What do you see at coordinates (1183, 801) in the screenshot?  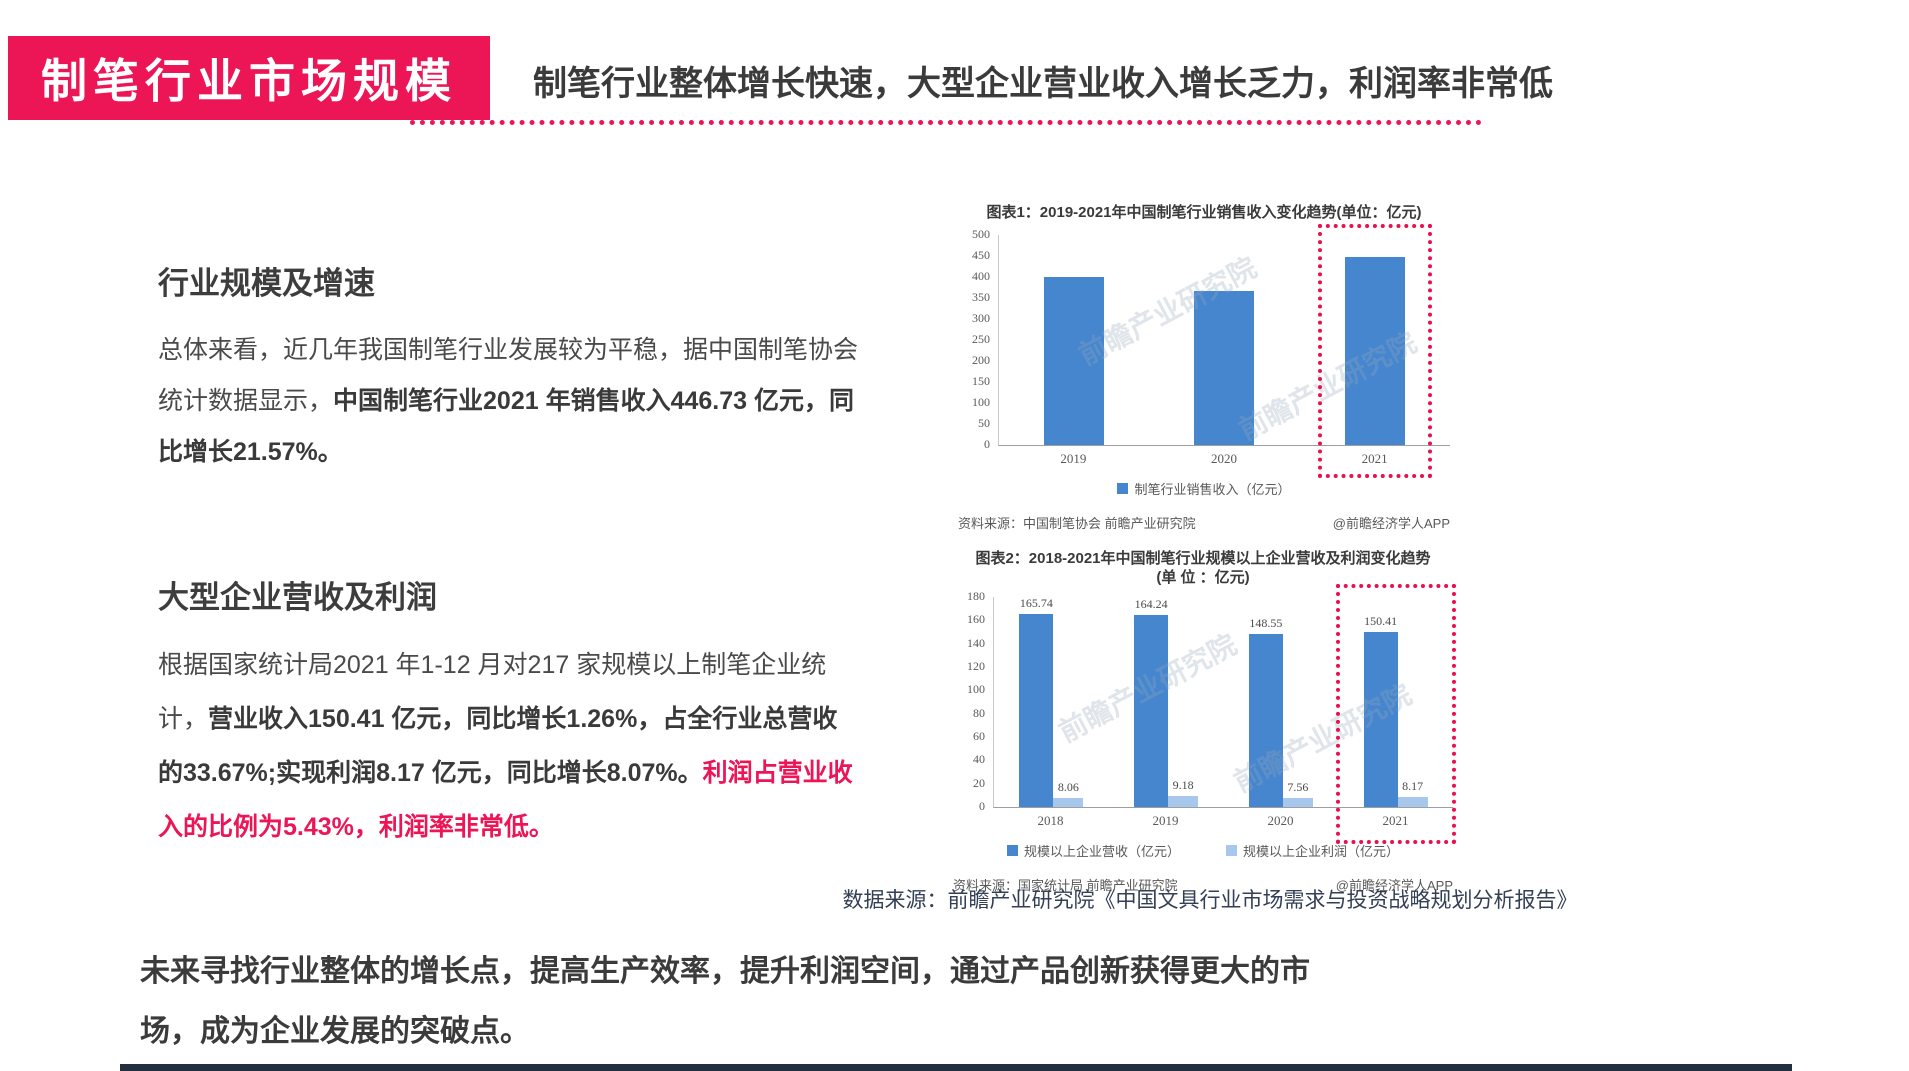 I see `bar-2019-series1` at bounding box center [1183, 801].